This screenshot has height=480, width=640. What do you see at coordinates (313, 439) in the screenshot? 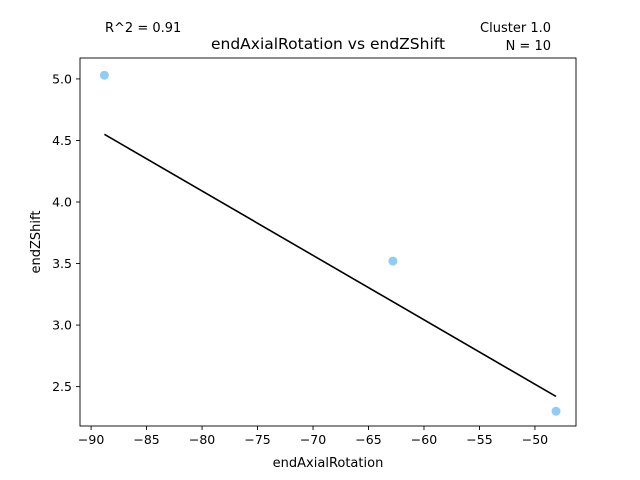
I see `x-tick-label: −70` at bounding box center [313, 439].